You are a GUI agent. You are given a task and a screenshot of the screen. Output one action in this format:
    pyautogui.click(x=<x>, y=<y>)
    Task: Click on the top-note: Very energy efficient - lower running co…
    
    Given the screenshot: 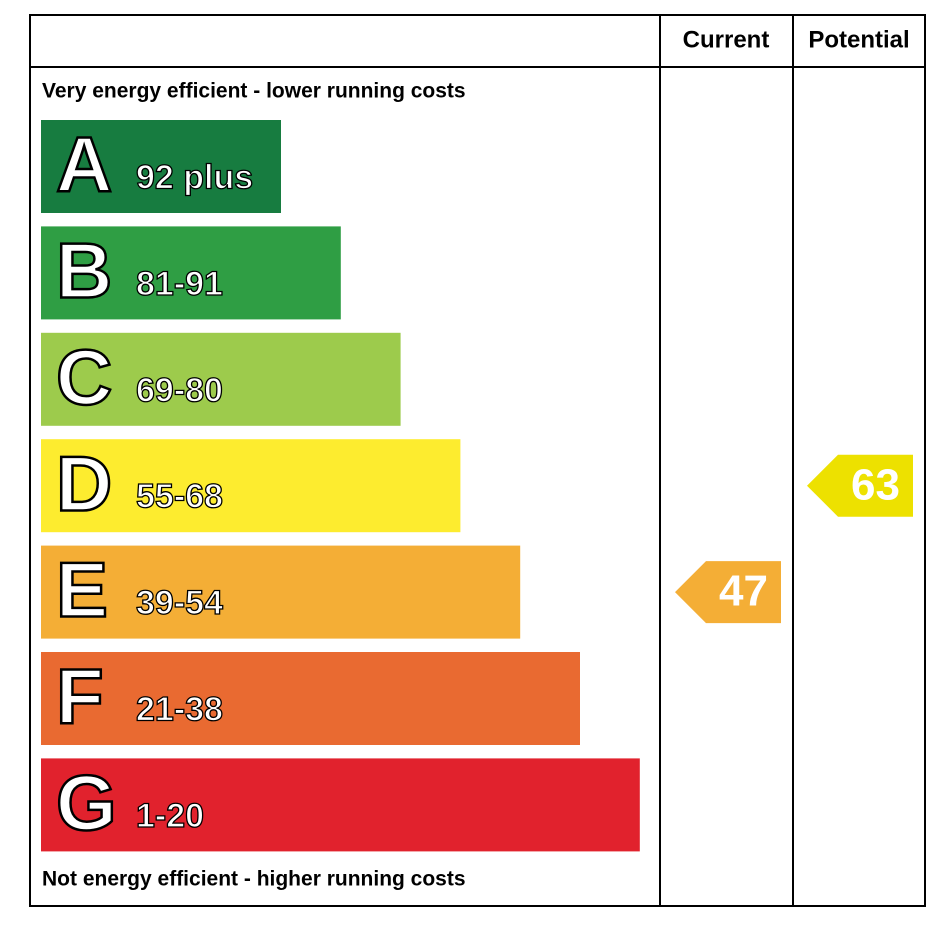 What is the action you would take?
    pyautogui.click(x=254, y=91)
    